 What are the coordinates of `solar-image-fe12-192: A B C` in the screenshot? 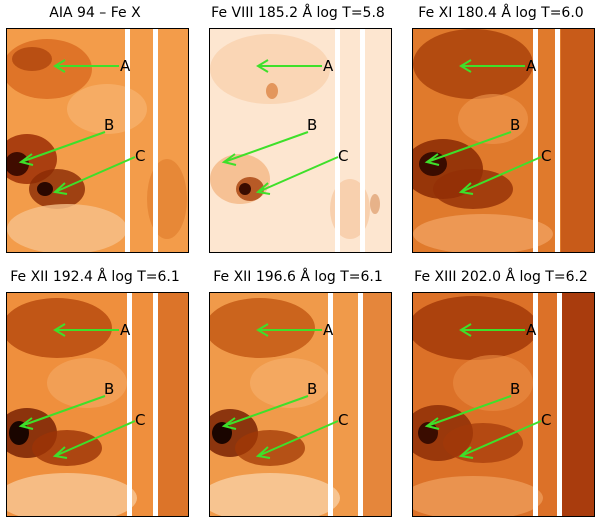 It's located at (97, 404).